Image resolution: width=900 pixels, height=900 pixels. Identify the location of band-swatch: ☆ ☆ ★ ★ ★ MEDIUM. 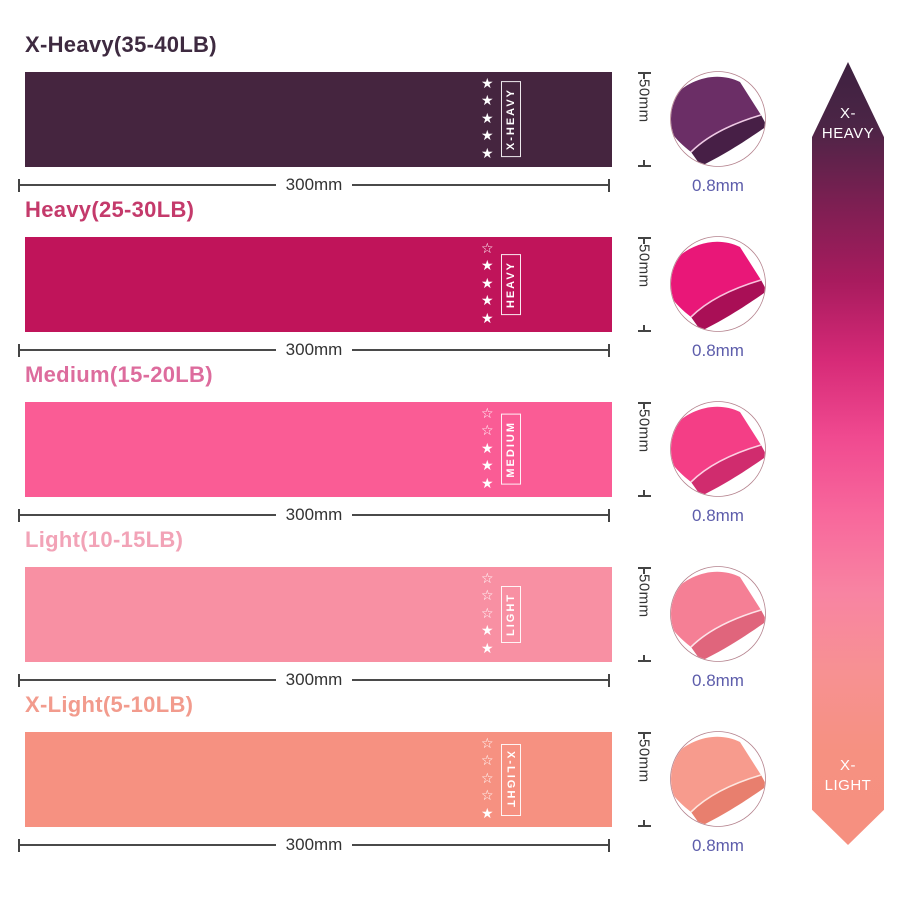
(318, 449).